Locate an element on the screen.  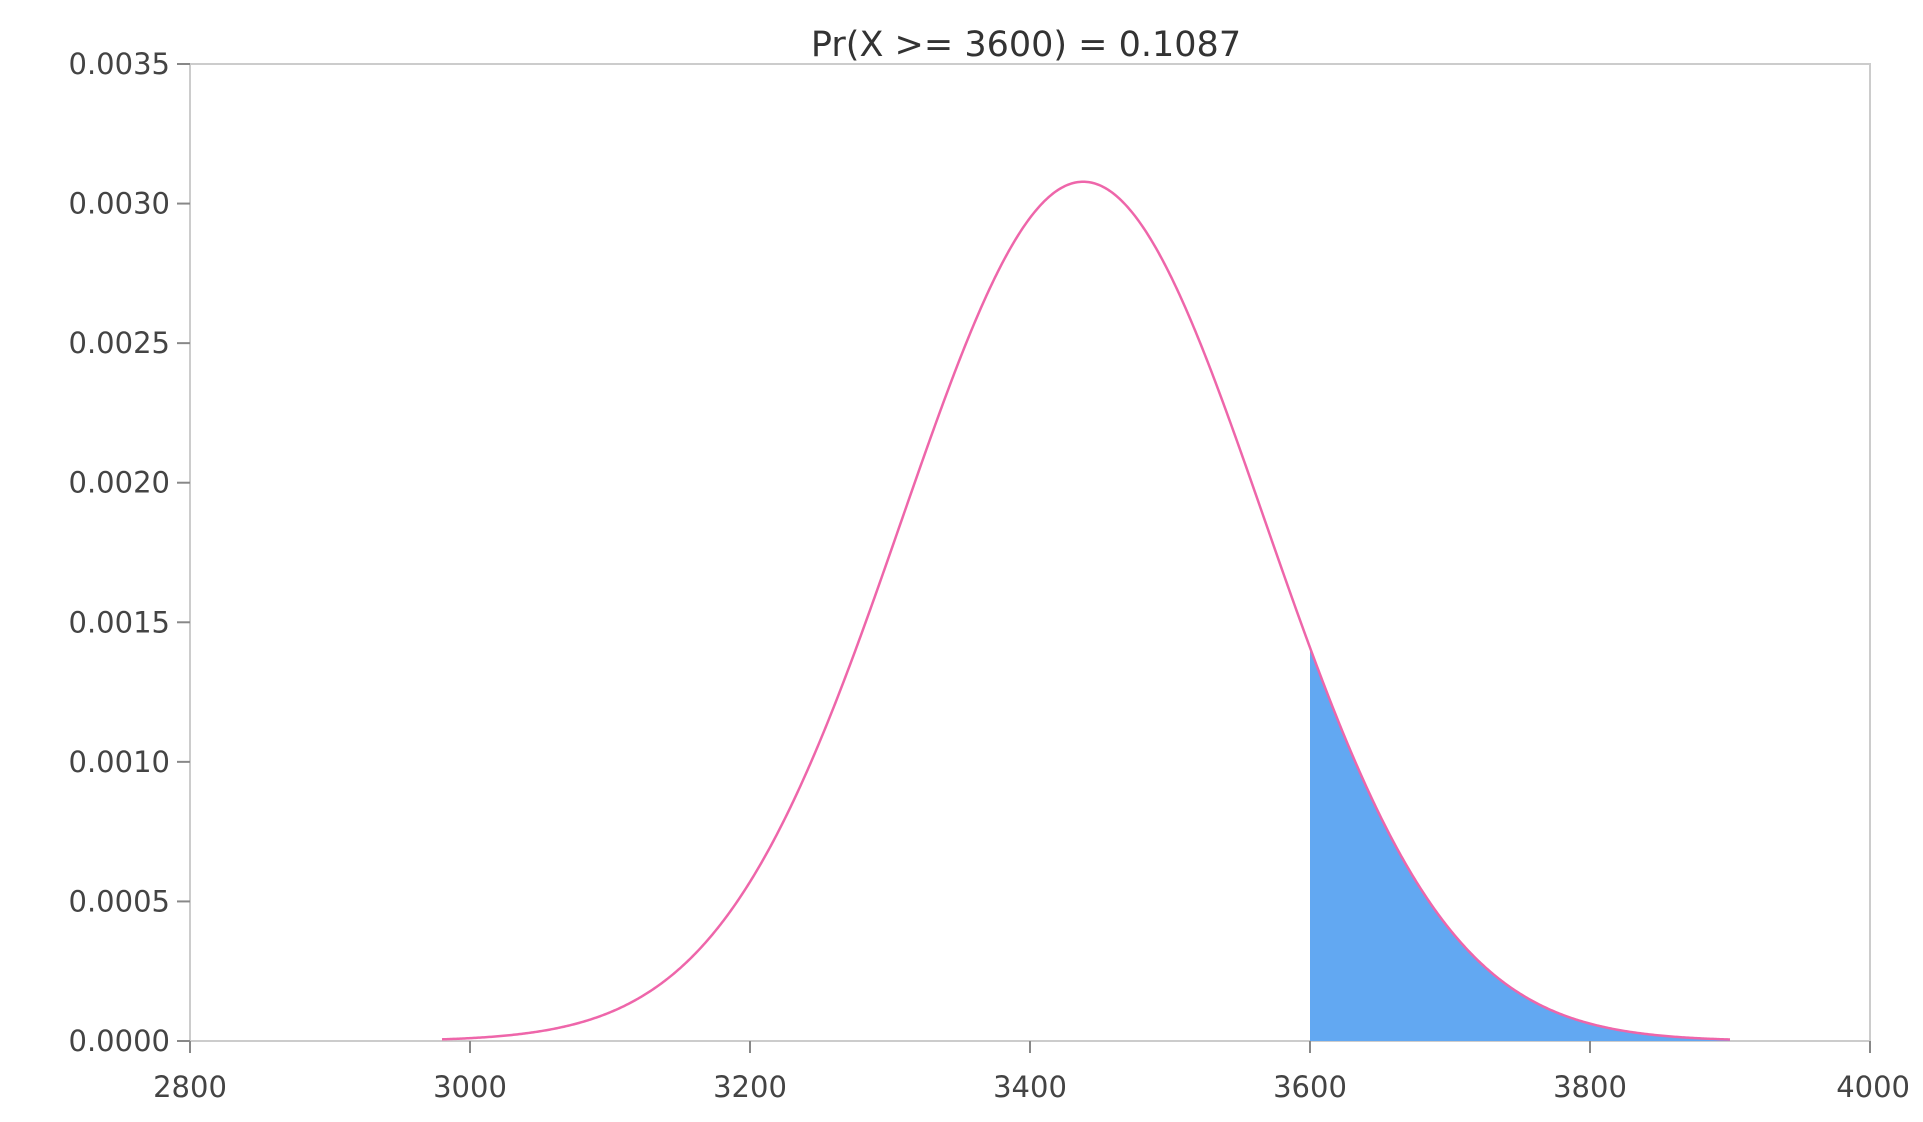
y-tick-label: 0.0035 is located at coordinates (119, 64).